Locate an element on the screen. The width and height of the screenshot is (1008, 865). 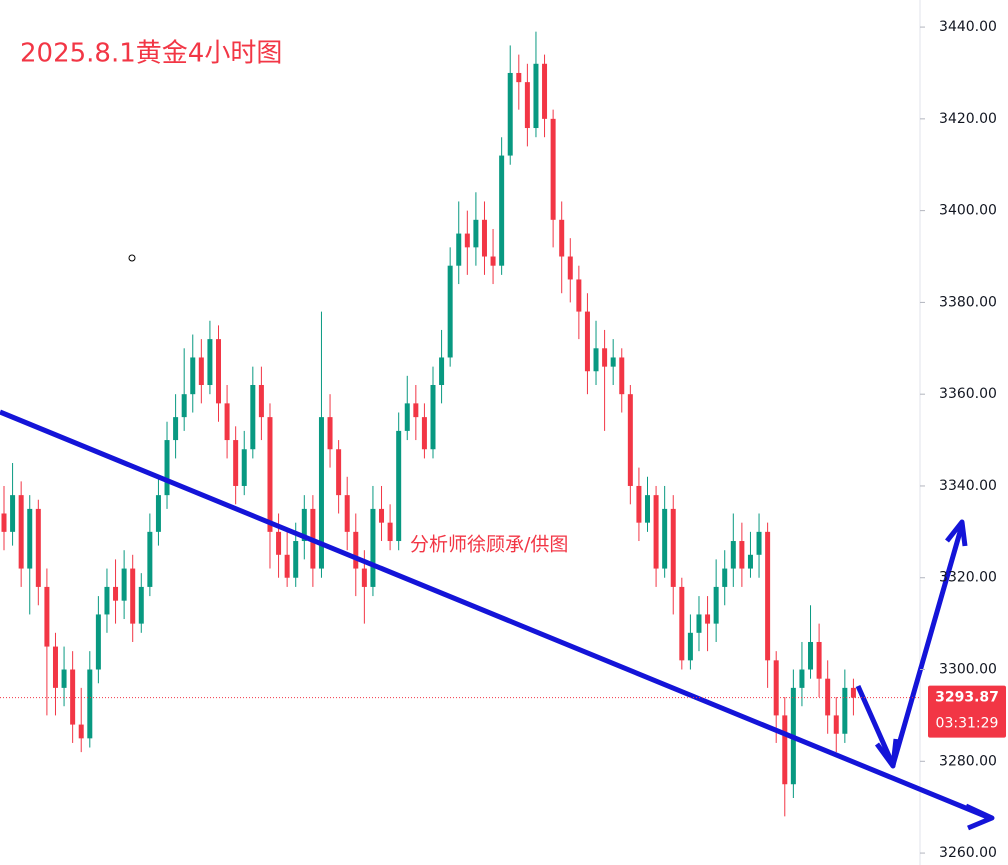
chart-title: 2025.8.1黄金4小时图 is located at coordinates (151, 54).